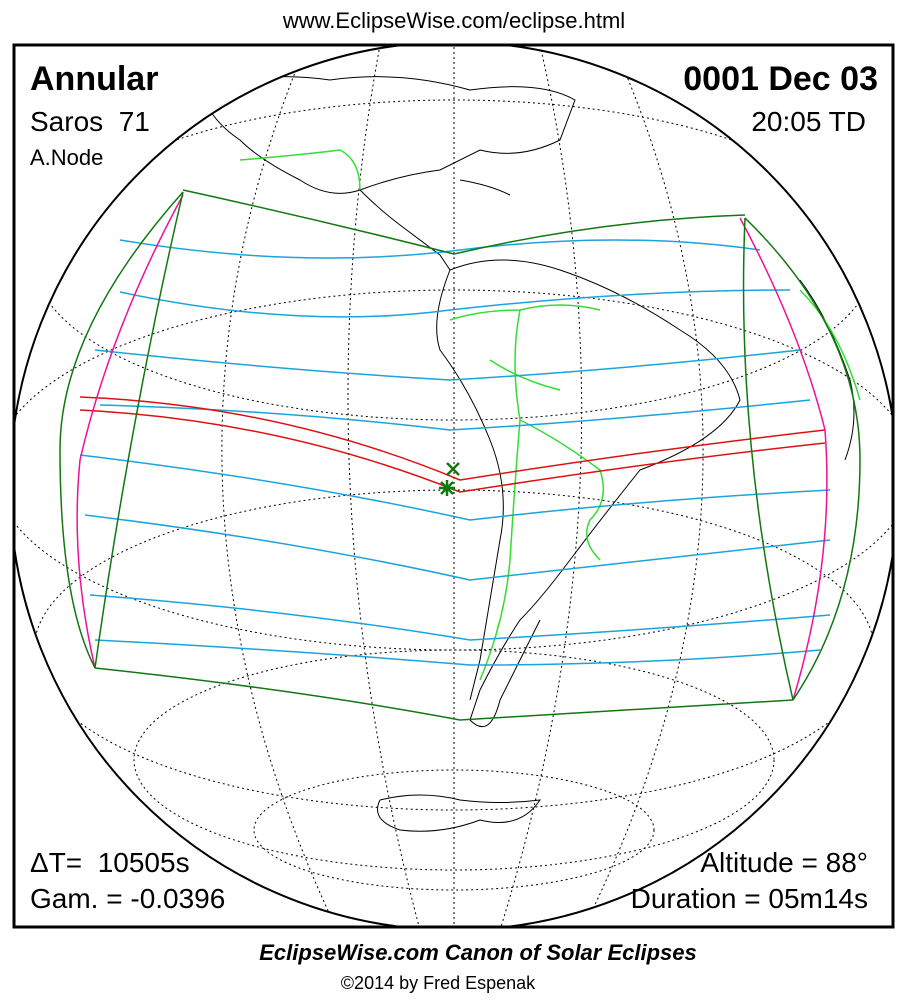 Image resolution: width=908 pixels, height=1004 pixels. Describe the element at coordinates (453, 20) in the screenshot. I see `url: www.EclipseWise.com/eclipse.html` at that location.